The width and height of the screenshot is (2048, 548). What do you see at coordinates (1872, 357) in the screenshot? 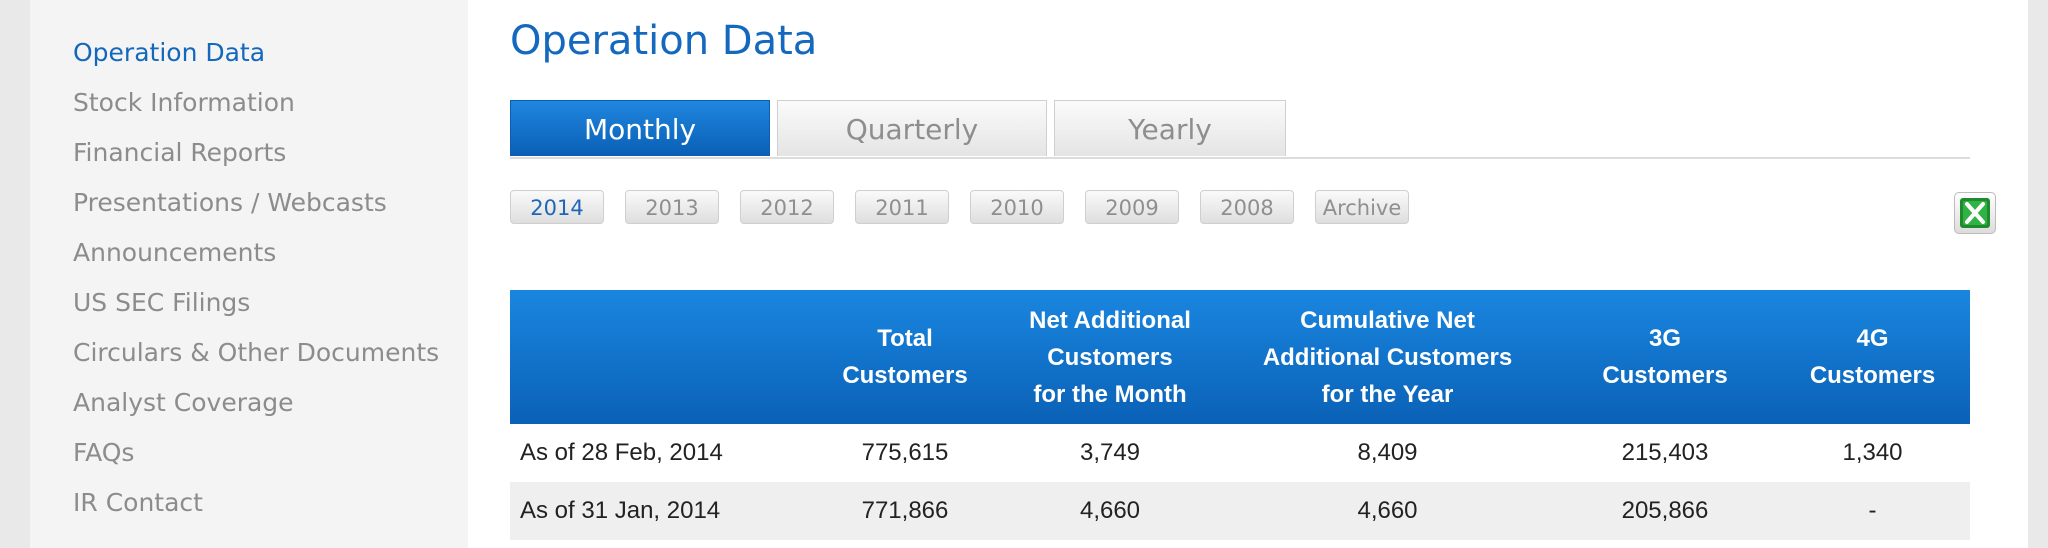
I see `header-4g-customers: 4G Customers` at bounding box center [1872, 357].